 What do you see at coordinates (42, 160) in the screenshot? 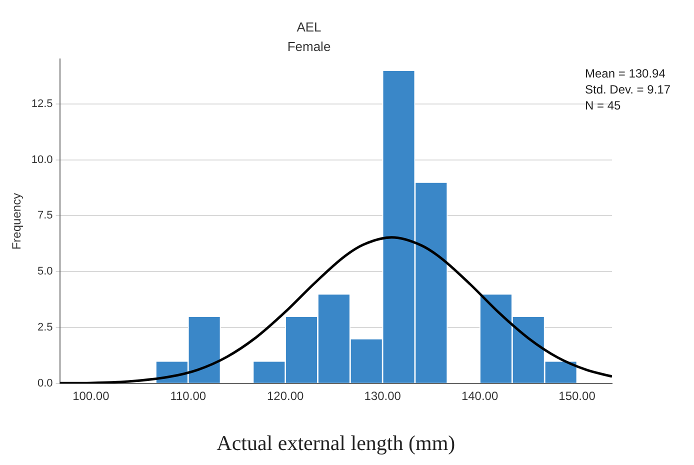
I see `y-tick-label: 10.0` at bounding box center [42, 160].